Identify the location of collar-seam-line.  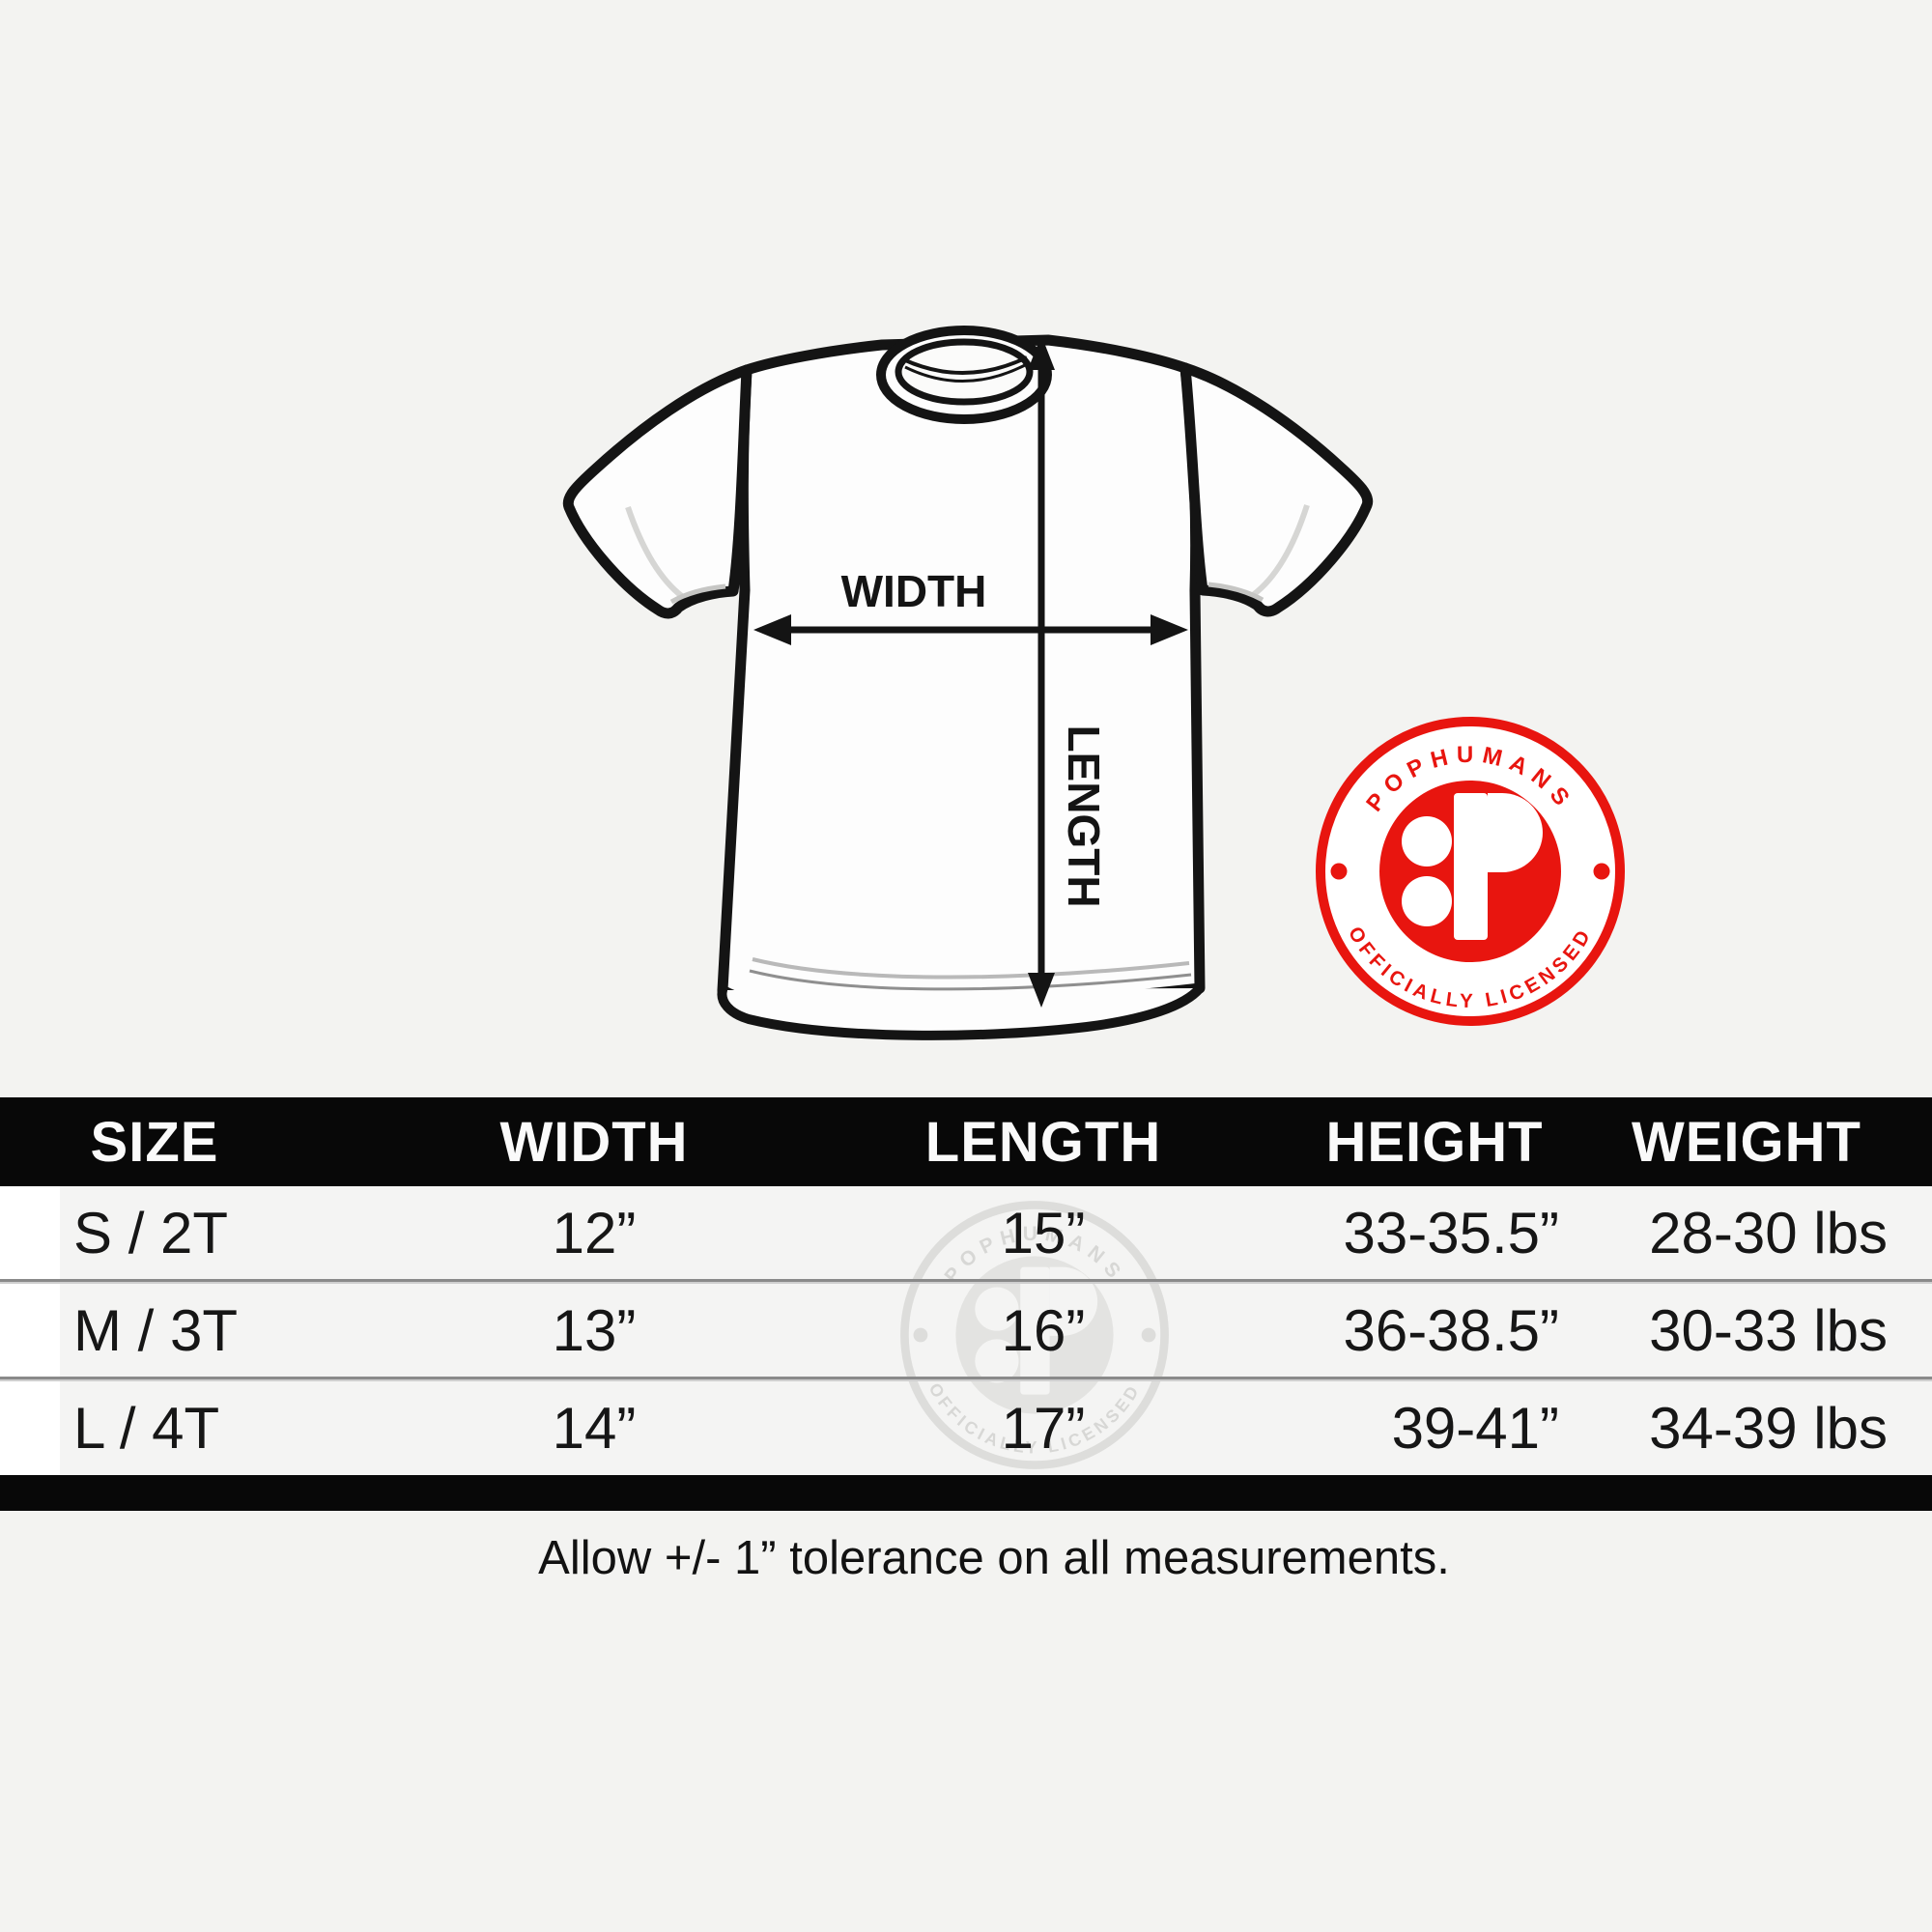
(965, 365).